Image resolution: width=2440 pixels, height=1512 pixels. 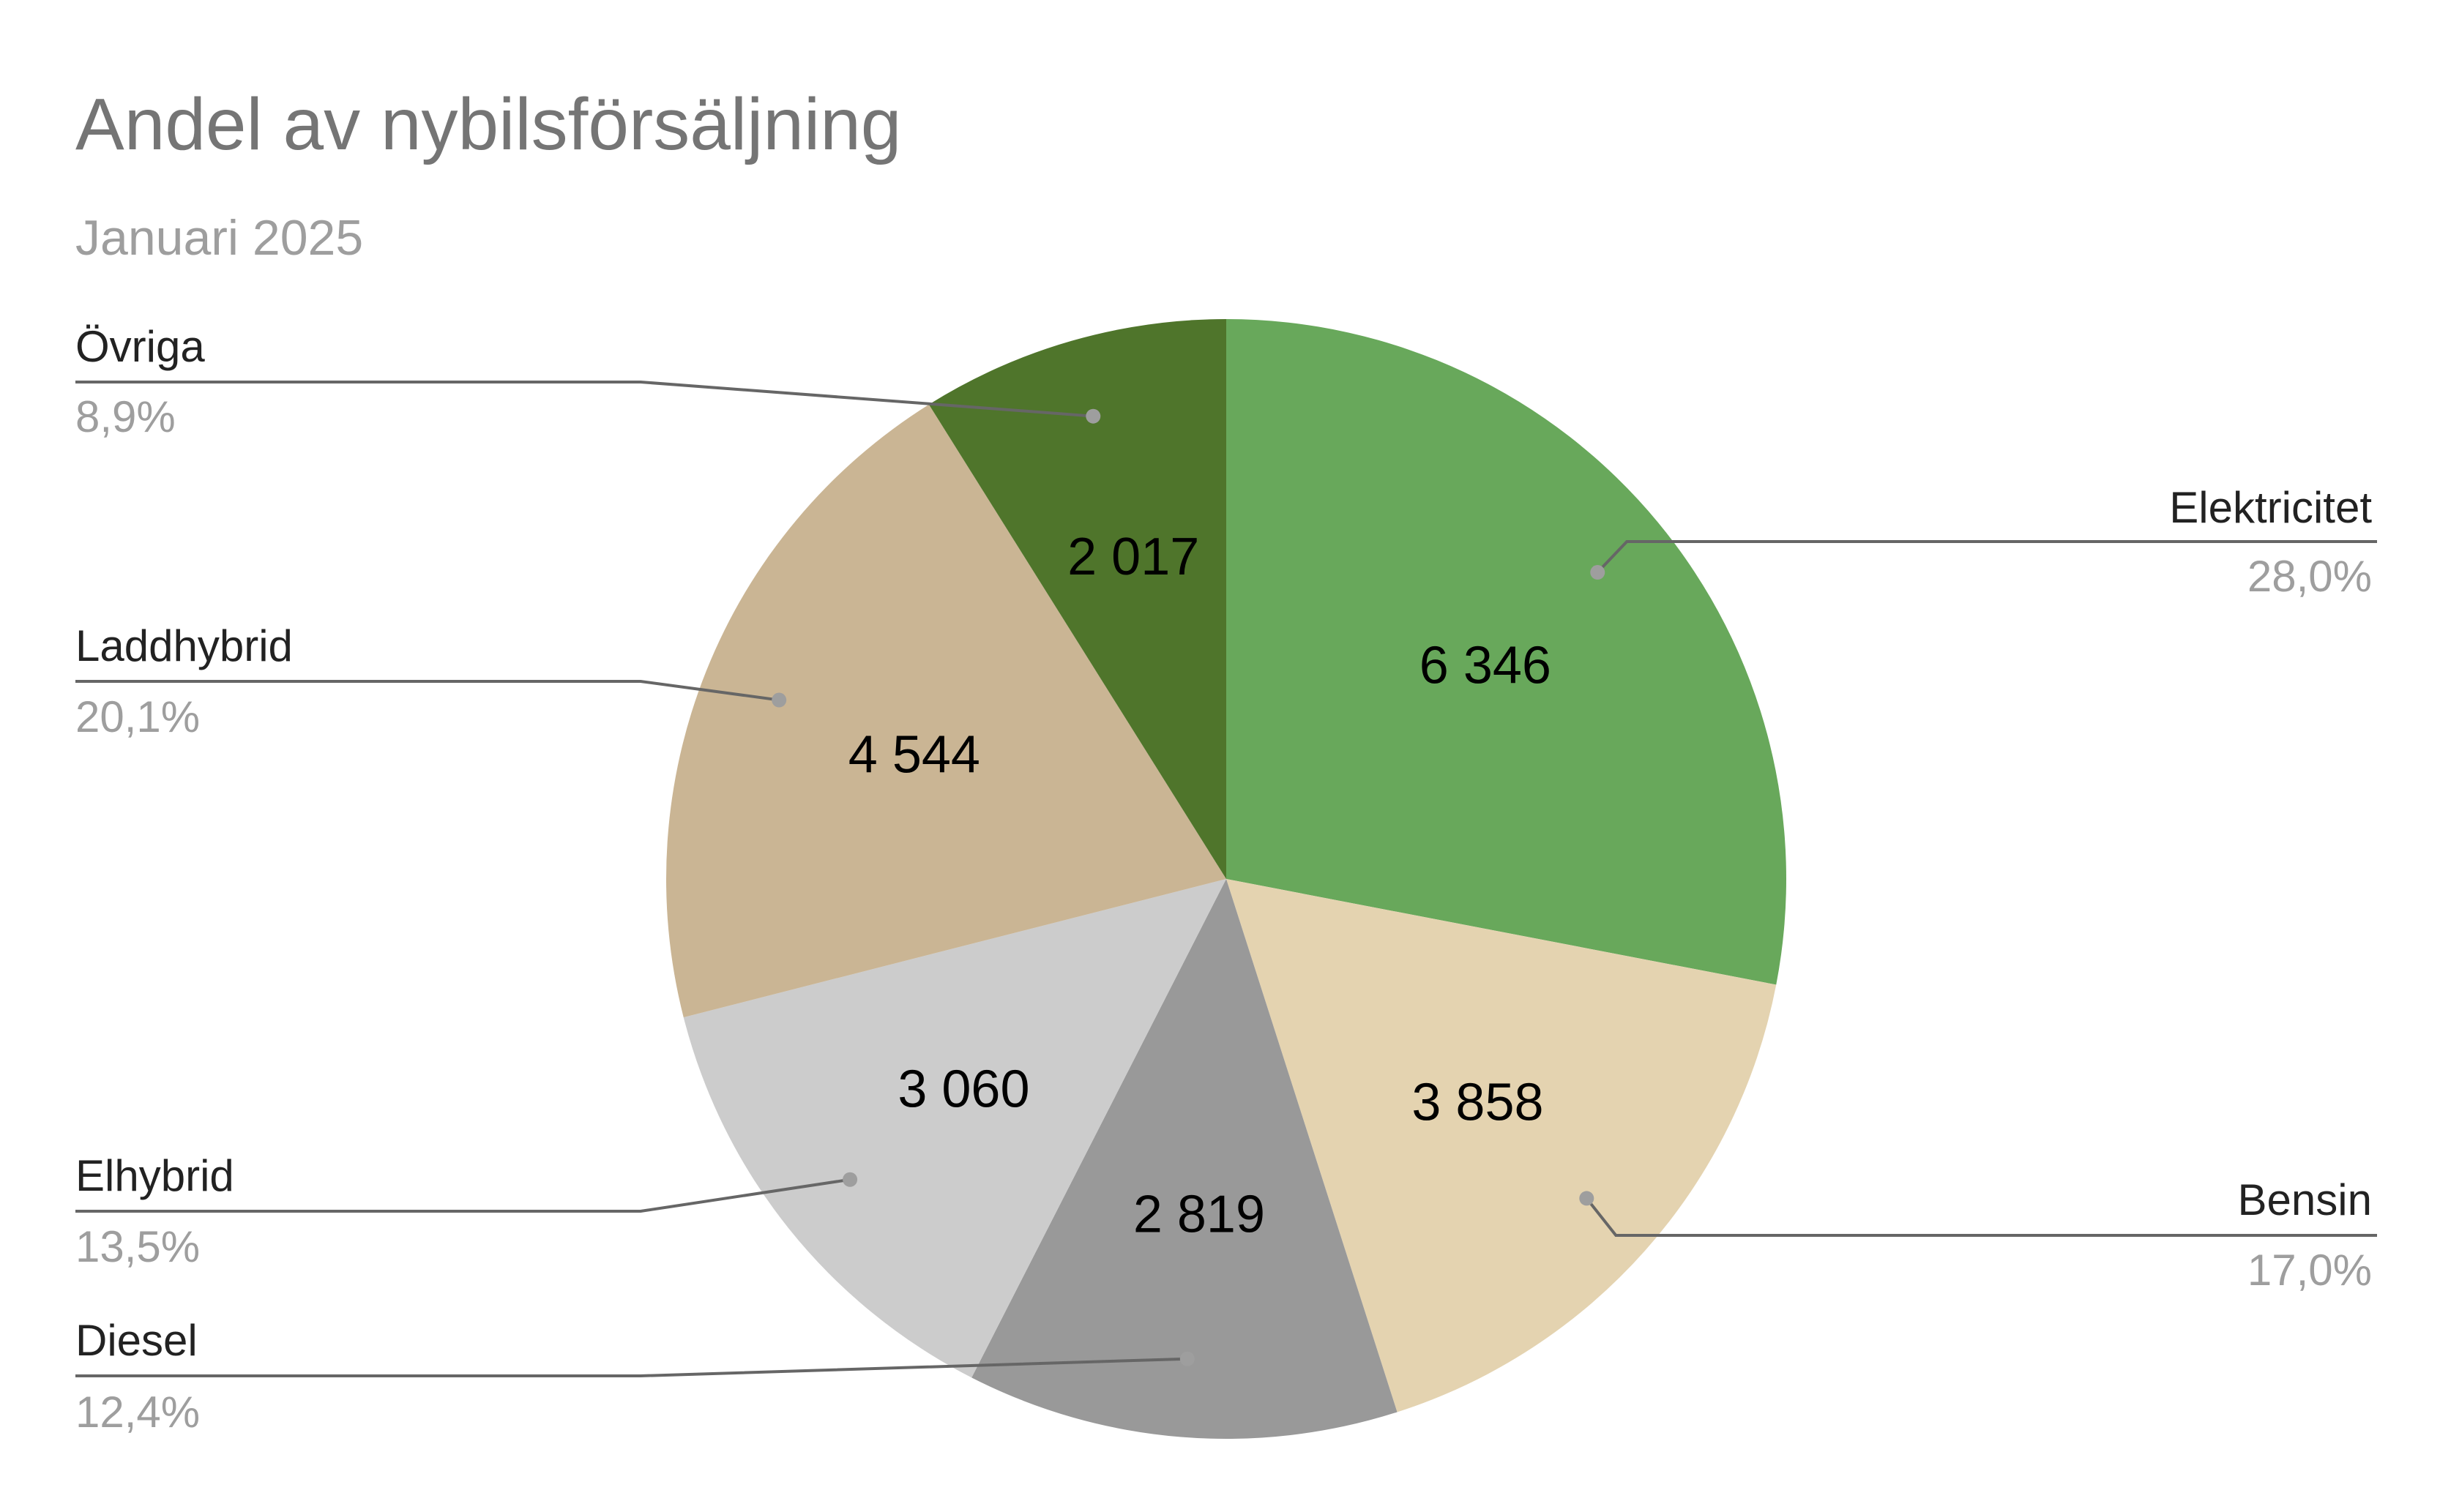 What do you see at coordinates (2309, 576) in the screenshot?
I see `callout-percent-elektricitet: 28,0%` at bounding box center [2309, 576].